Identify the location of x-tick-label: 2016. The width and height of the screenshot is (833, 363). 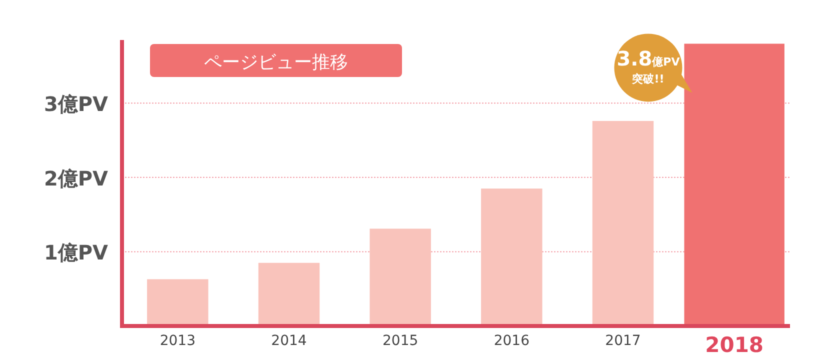
(512, 341).